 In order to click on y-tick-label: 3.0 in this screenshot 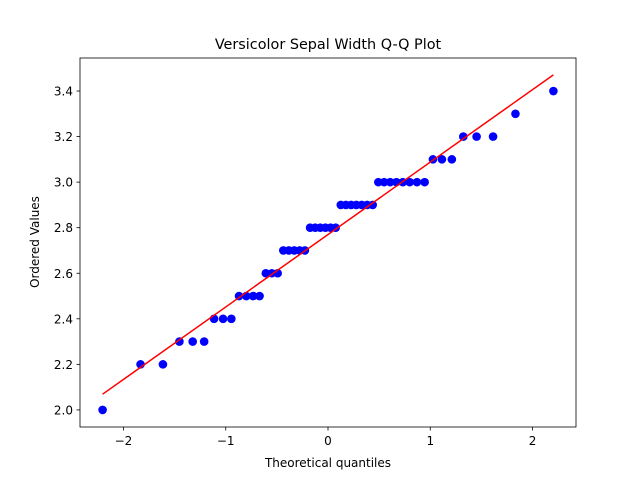, I will do `click(63, 183)`.